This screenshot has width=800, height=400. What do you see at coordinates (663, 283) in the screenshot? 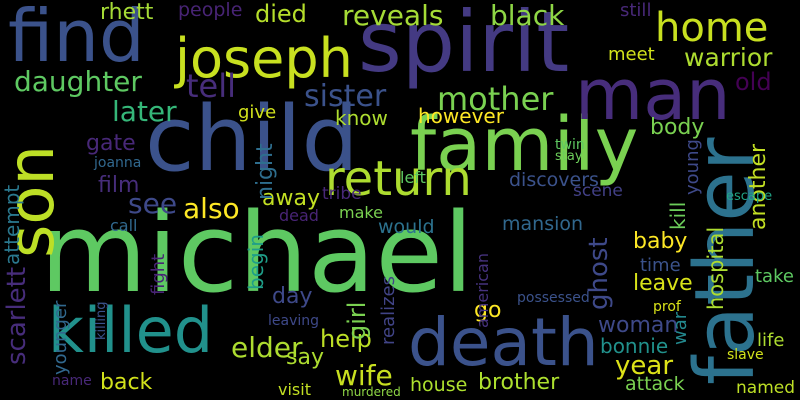
I see `word-leave: leave` at bounding box center [663, 283].